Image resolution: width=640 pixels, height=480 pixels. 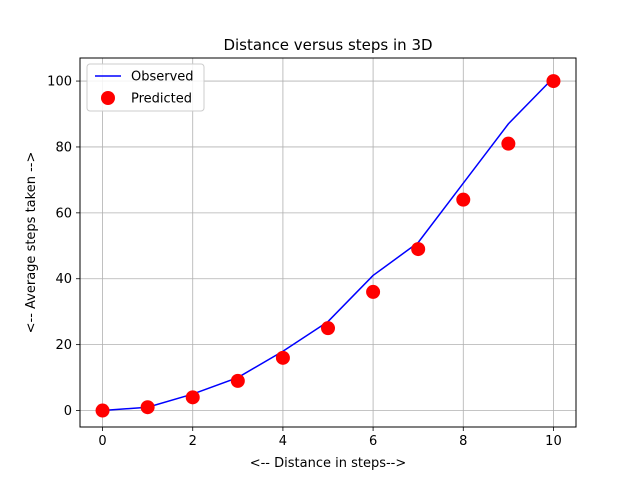 I want to click on x-tick-label: 2, so click(x=193, y=441).